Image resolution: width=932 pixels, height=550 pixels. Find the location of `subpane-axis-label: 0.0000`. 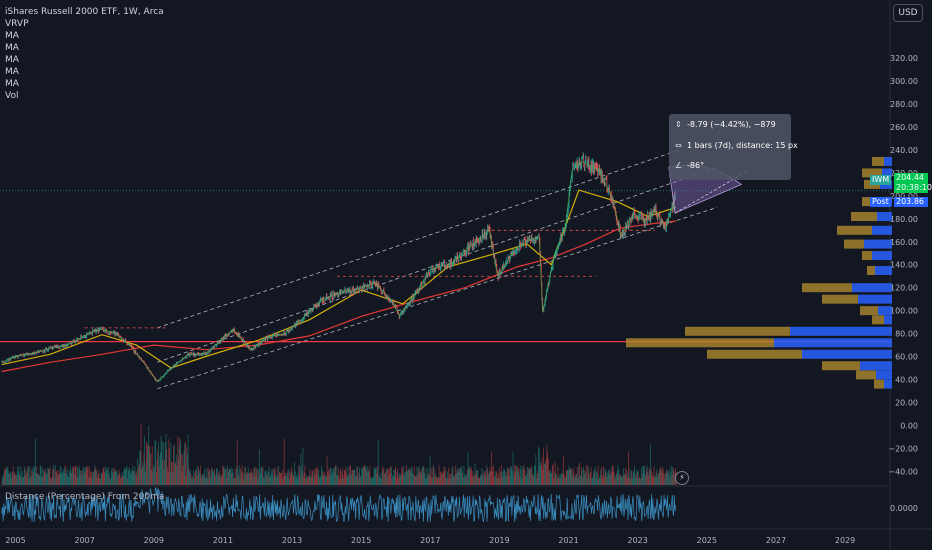

subpane-axis-label: 0.0000 is located at coordinates (904, 508).